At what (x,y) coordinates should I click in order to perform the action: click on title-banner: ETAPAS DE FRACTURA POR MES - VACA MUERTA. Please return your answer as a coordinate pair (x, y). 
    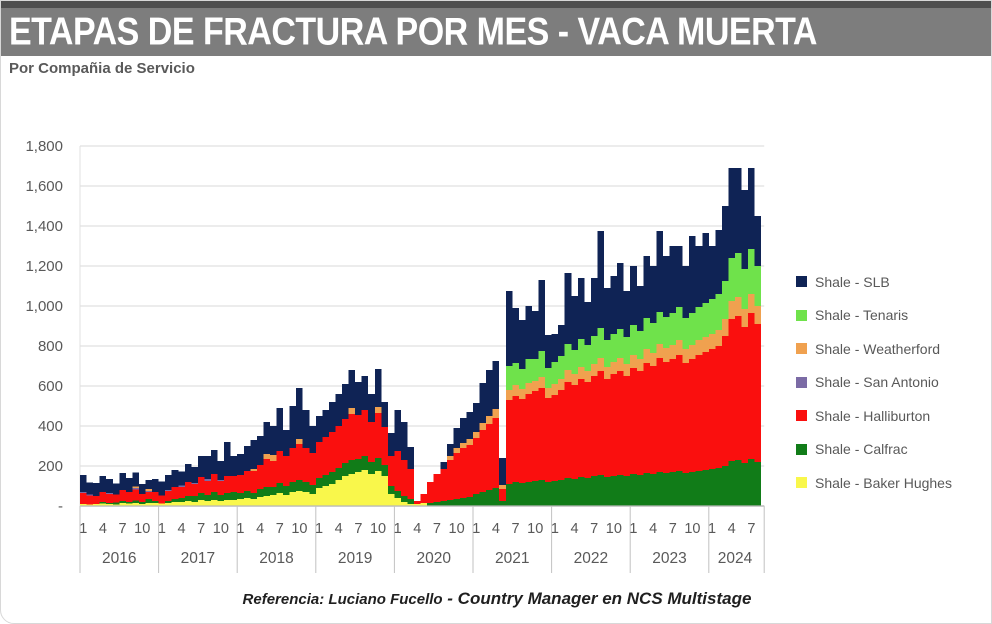
    Looking at the image, I should click on (496, 28).